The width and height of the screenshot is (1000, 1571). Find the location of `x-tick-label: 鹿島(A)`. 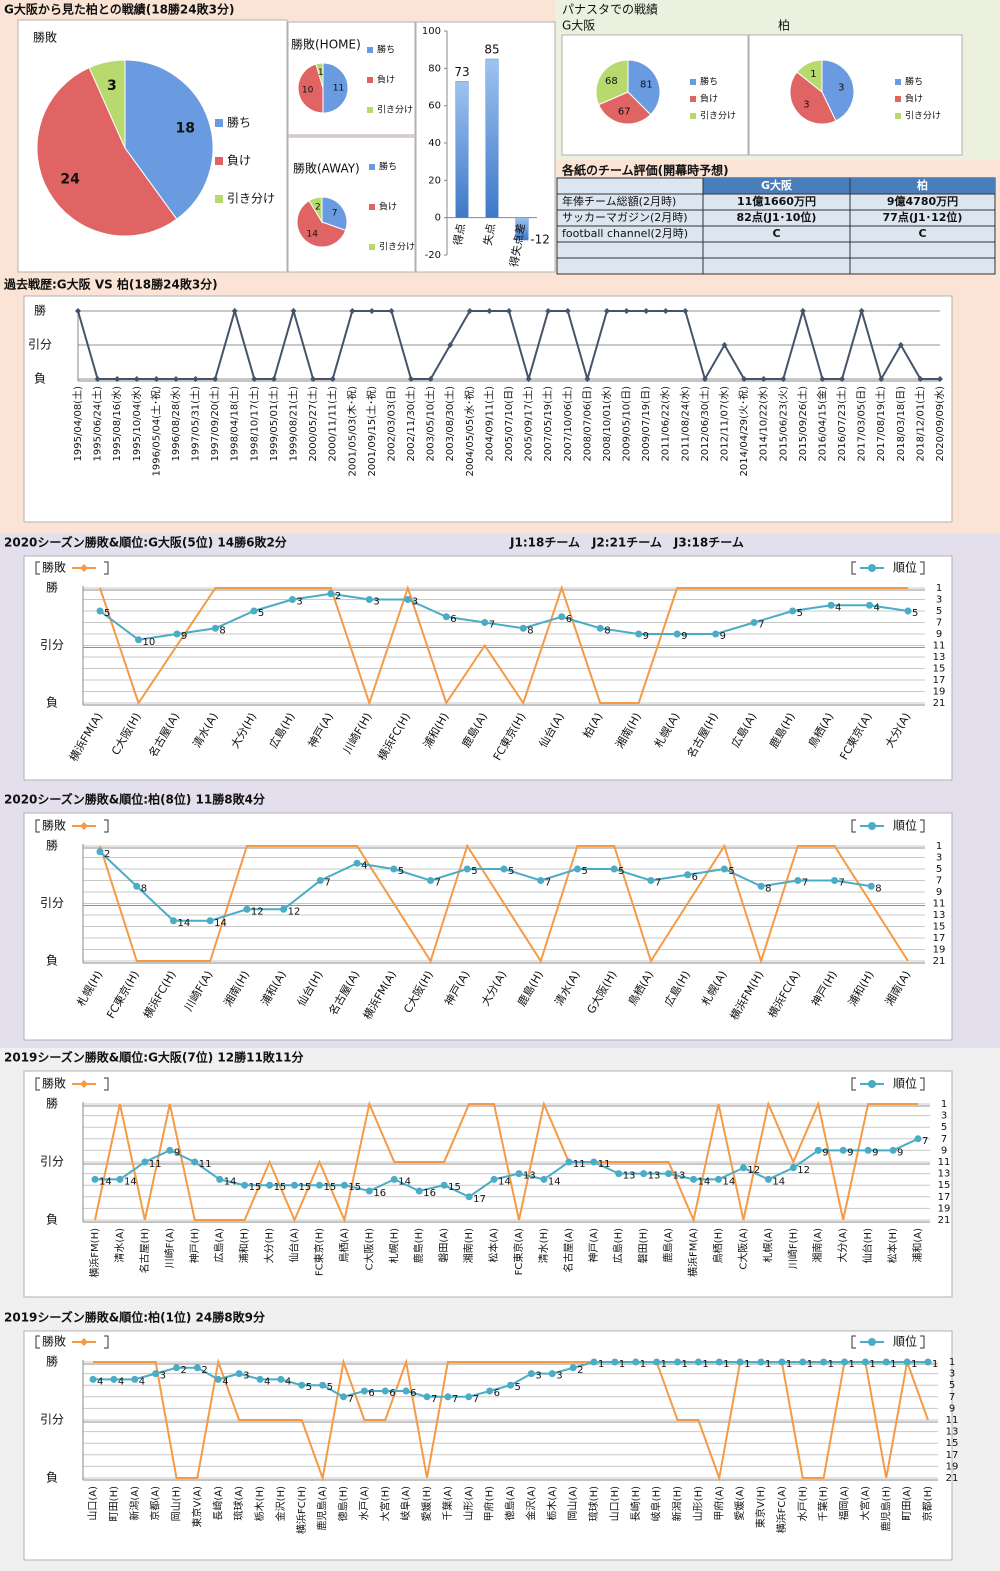

x-tick-label: 鹿島(A) is located at coordinates (668, 1245).